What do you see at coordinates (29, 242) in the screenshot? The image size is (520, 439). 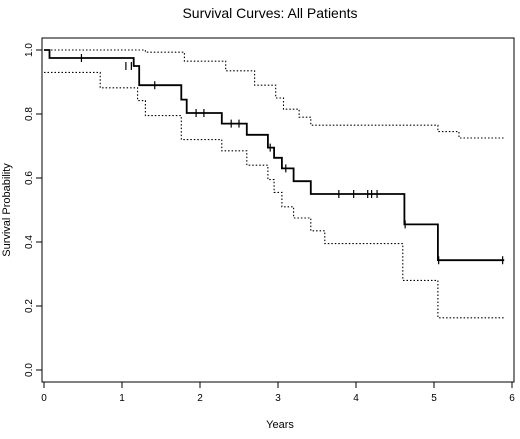 I see `y-tick-label: 0.4` at bounding box center [29, 242].